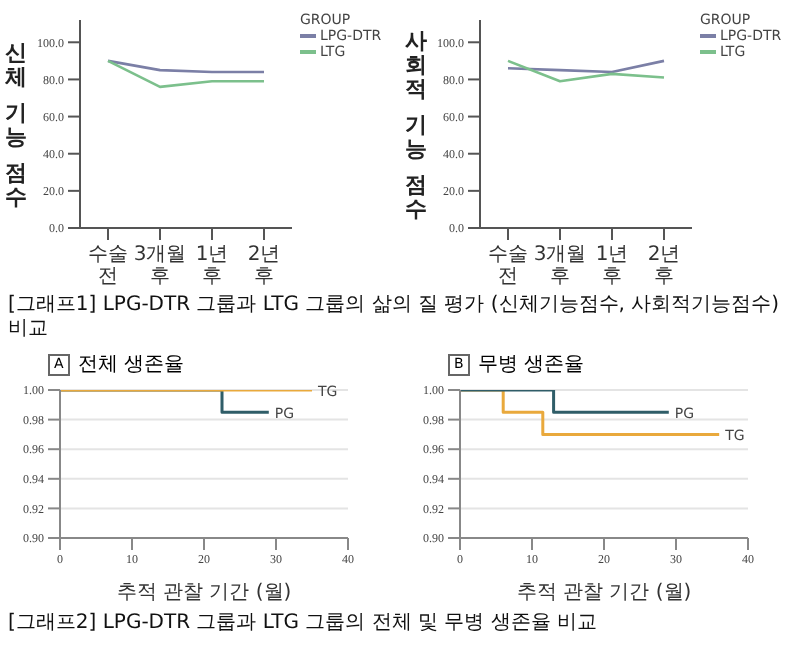  Describe the element at coordinates (586, 71) in the screenshot. I see `line-series` at that location.